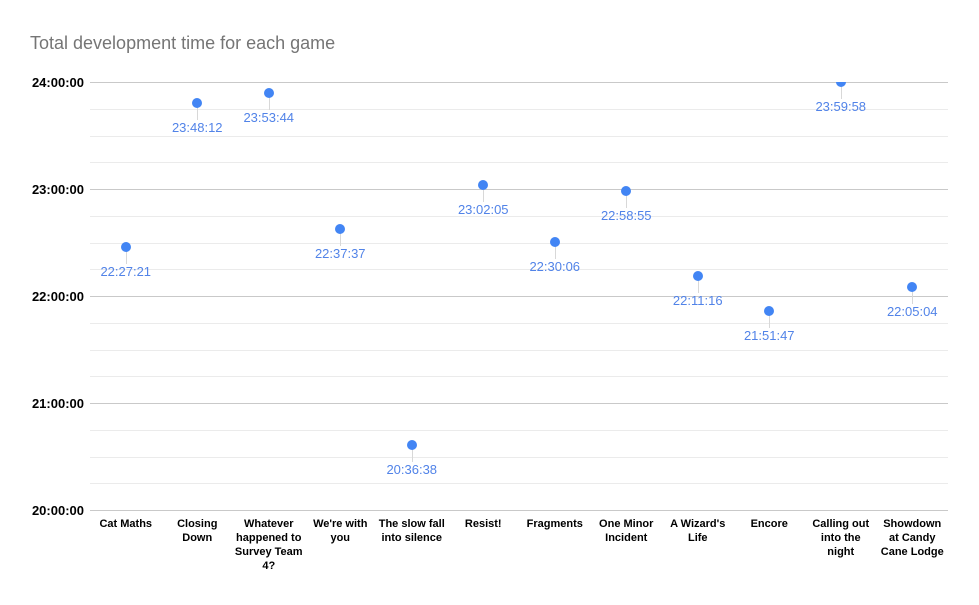  What do you see at coordinates (912, 538) in the screenshot?
I see `x-category-label: Showdown at Candy Cane Lodge` at bounding box center [912, 538].